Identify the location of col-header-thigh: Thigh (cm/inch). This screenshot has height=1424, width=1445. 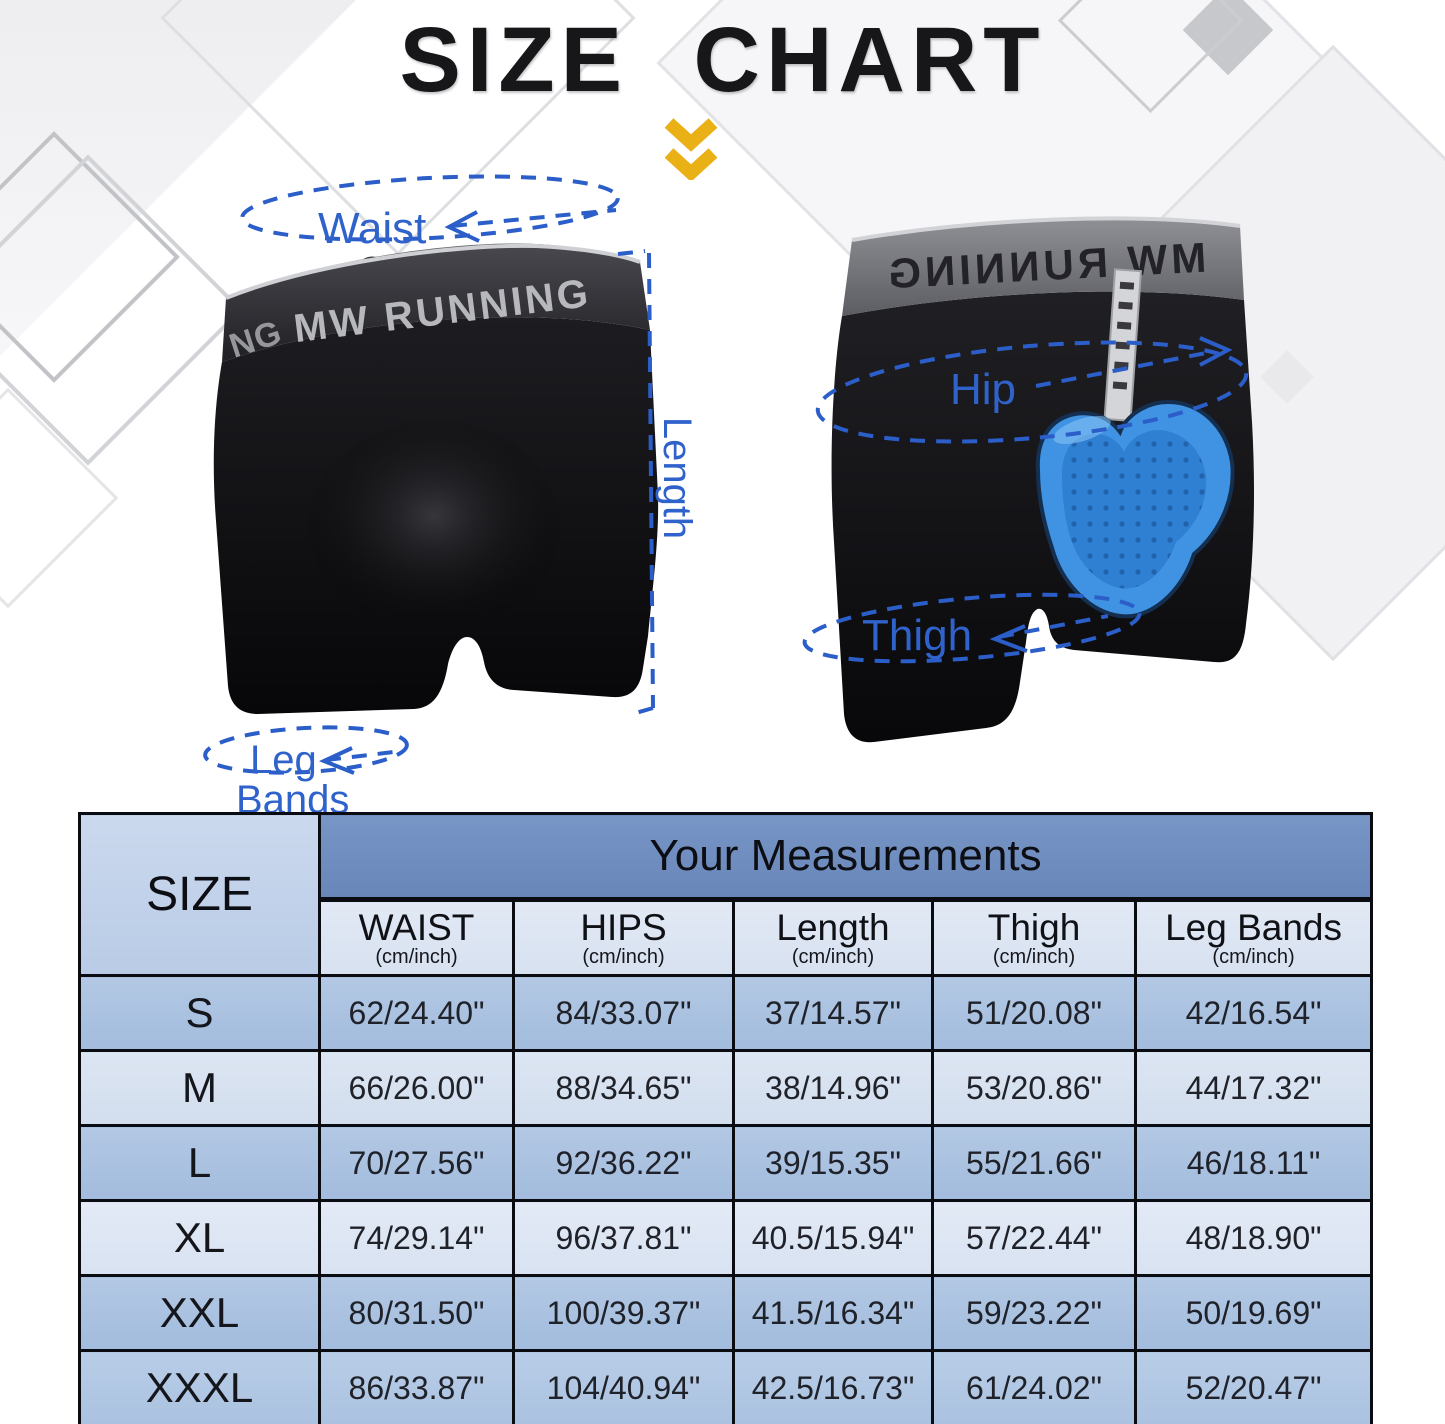
(1034, 937).